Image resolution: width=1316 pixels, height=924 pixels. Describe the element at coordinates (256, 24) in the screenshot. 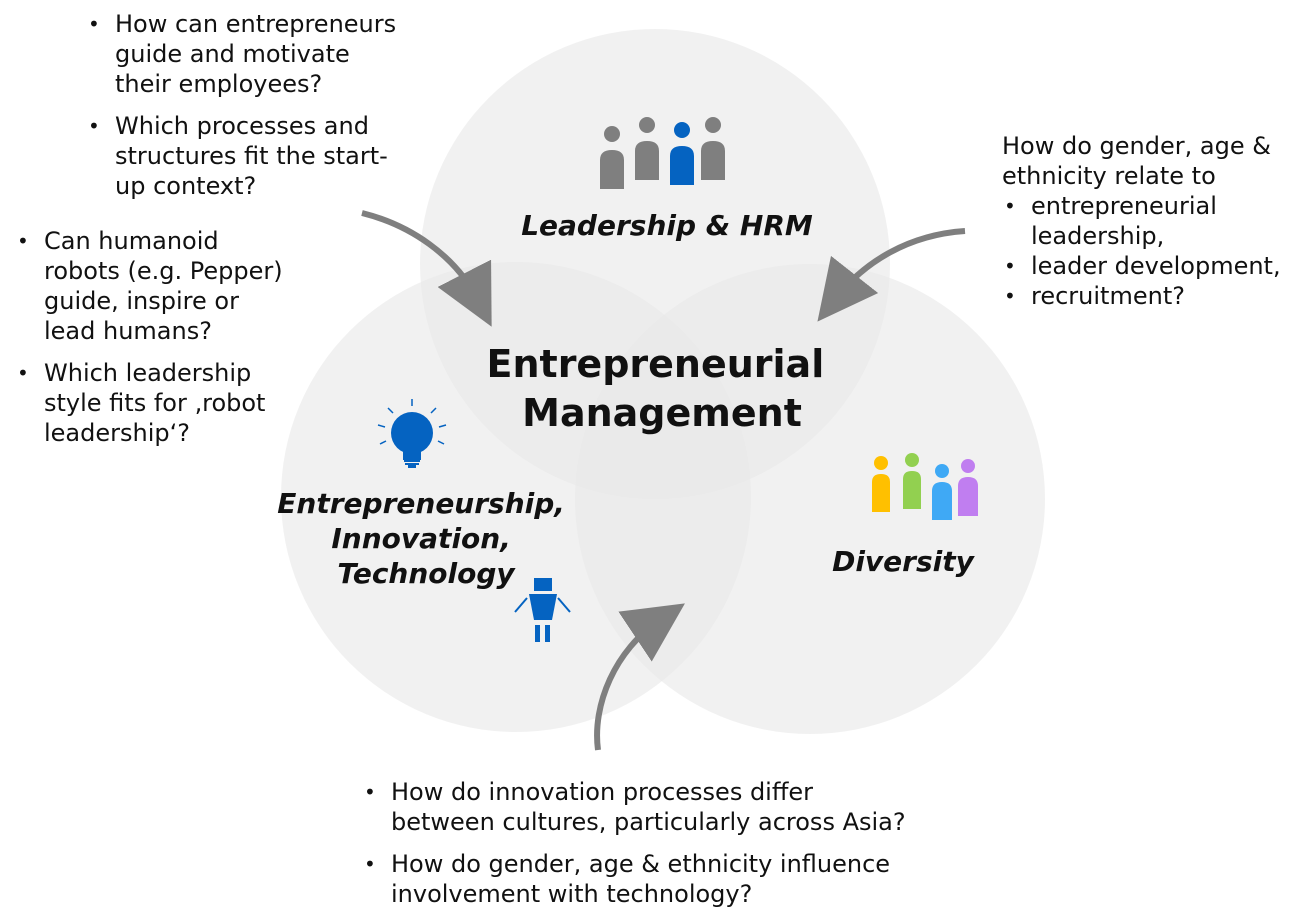

I see `question-line: How can entrepreneurs` at that location.